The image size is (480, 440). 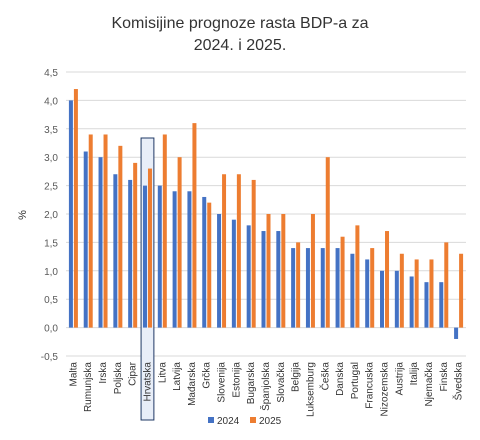 What do you see at coordinates (355, 380) in the screenshot?
I see `x-tick-label: Portugal` at bounding box center [355, 380].